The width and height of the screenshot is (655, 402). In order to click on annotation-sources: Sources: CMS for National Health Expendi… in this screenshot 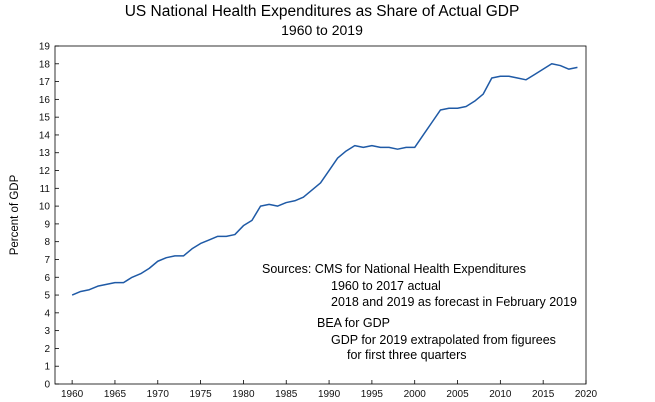, I will do `click(394, 269)`.